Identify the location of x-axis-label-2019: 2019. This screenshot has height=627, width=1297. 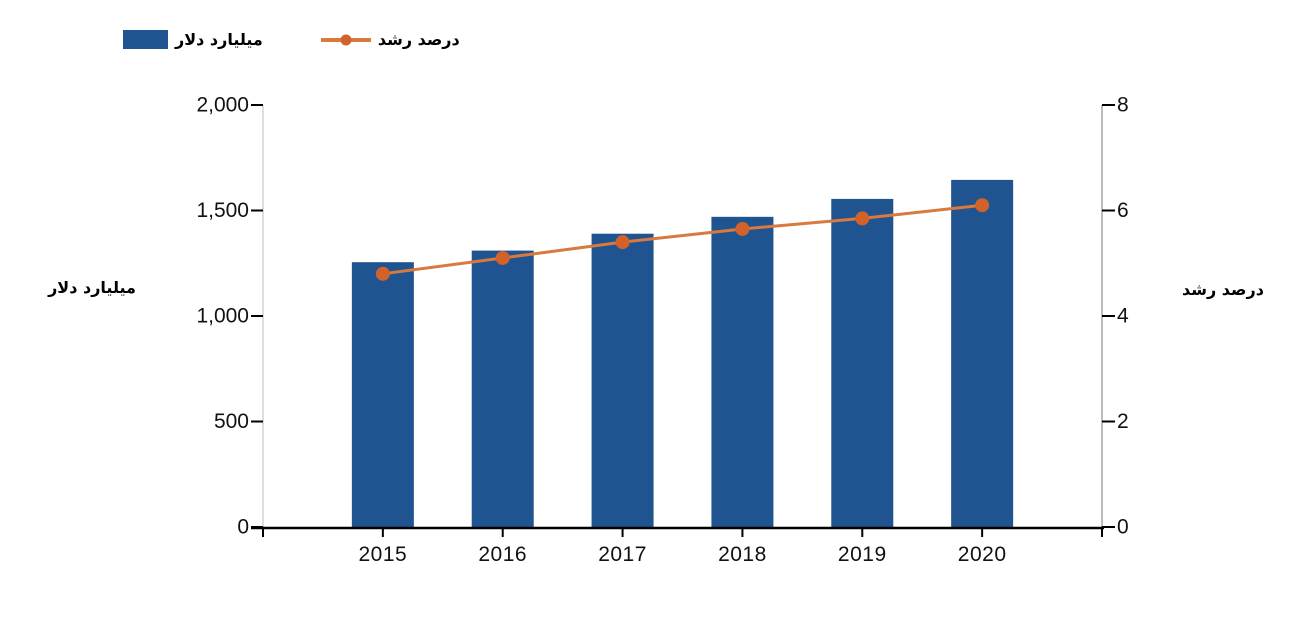
(862, 554).